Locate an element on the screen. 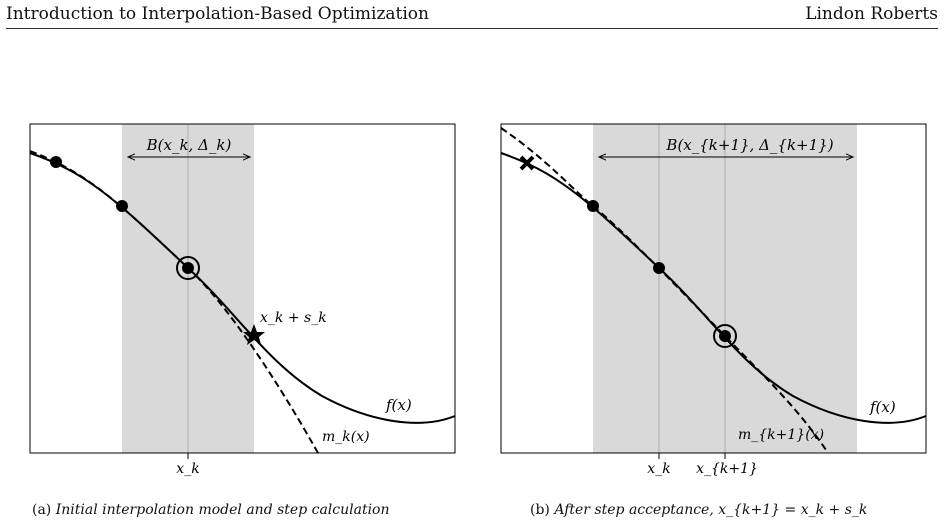 The image size is (948, 529). current-iterate-ring-b is located at coordinates (725, 336).